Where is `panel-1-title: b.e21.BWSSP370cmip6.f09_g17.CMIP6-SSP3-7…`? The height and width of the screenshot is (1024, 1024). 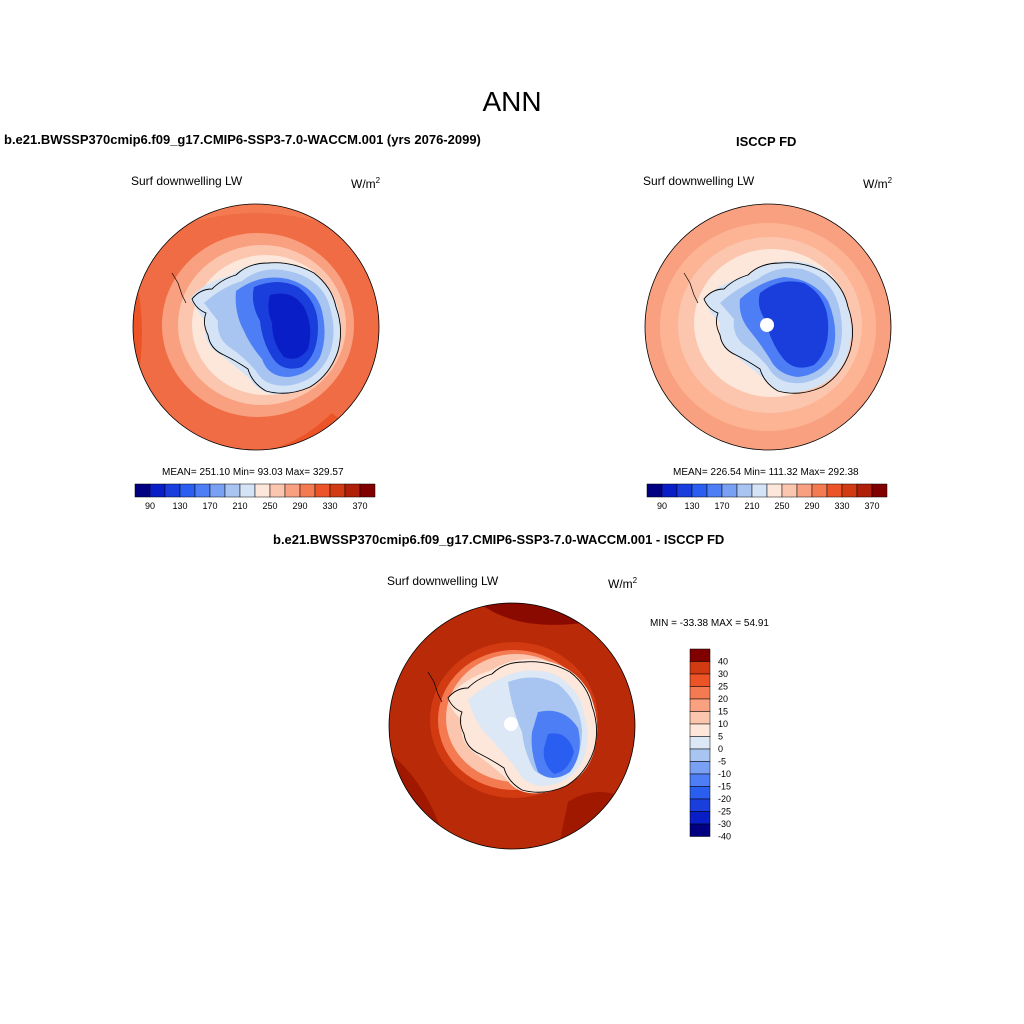
panel-1-title: b.e21.BWSSP370cmip6.f09_g17.CMIP6-SSP3-7… is located at coordinates (242, 139).